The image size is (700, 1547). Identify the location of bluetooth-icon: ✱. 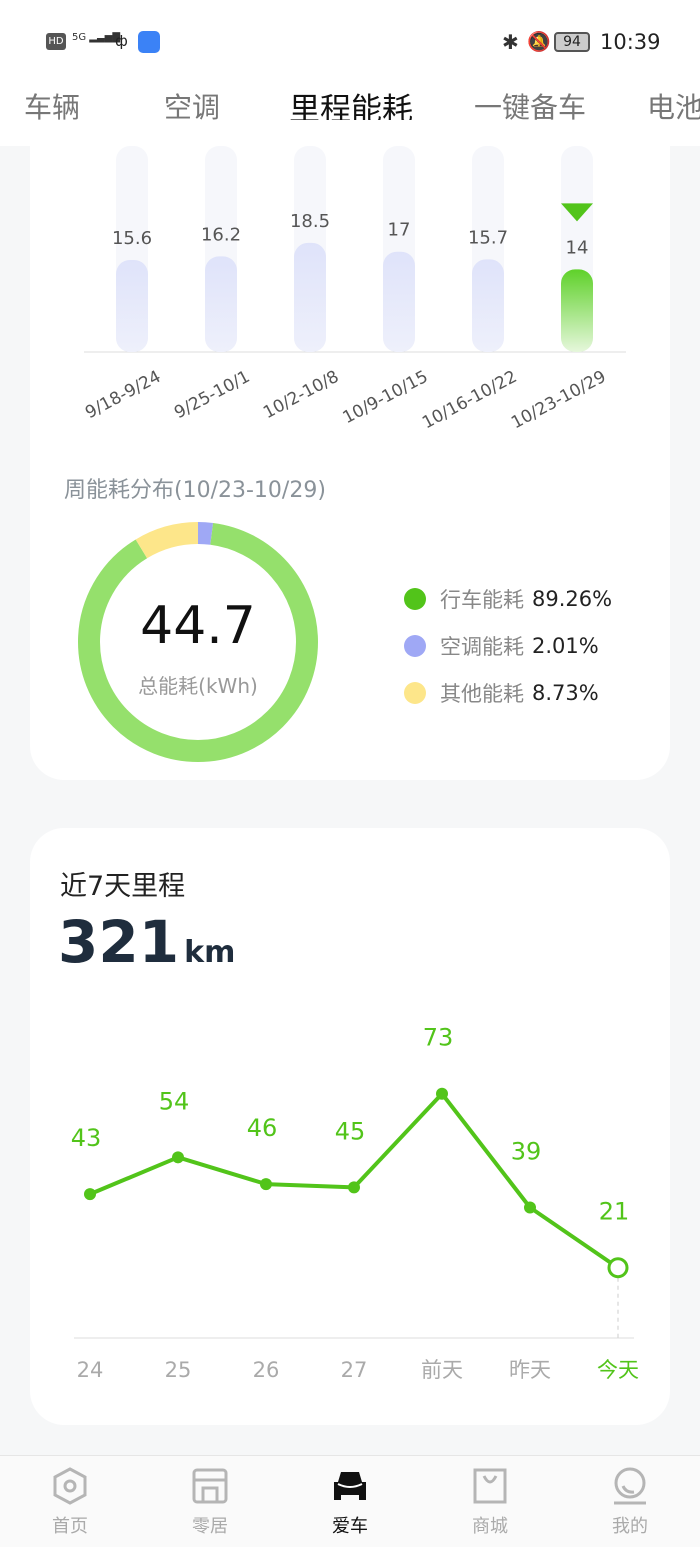
(510, 42).